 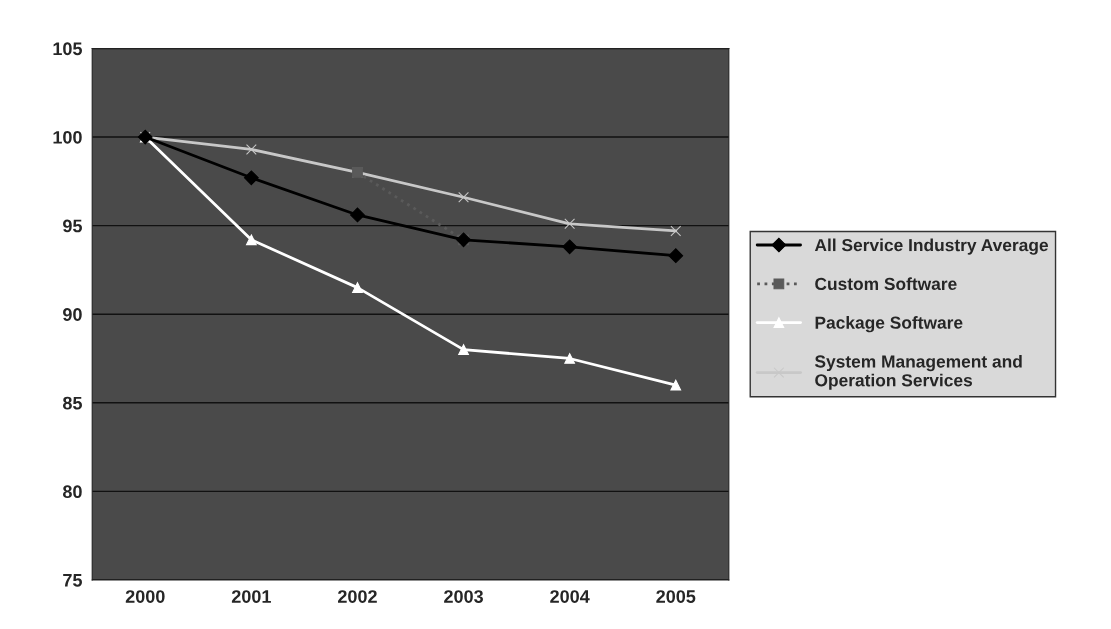 I want to click on legend-label: System Management and Operation Services, so click(x=918, y=372).